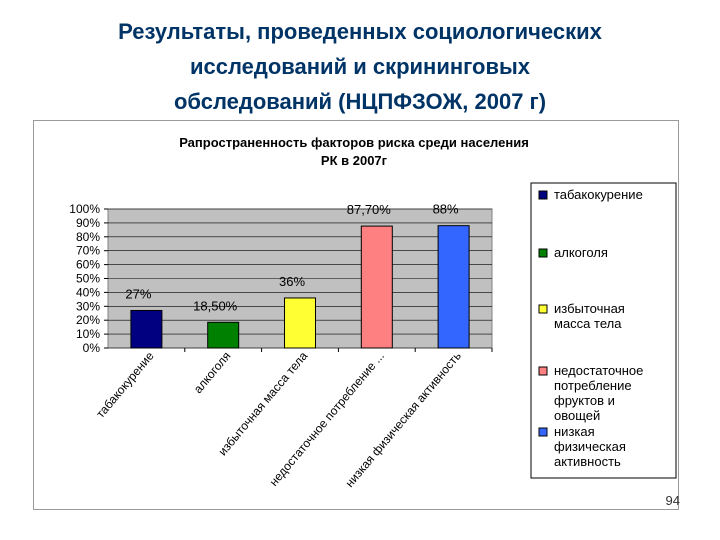 This screenshot has width=720, height=540. I want to click on category-label-1: табакокурение, so click(125, 385).